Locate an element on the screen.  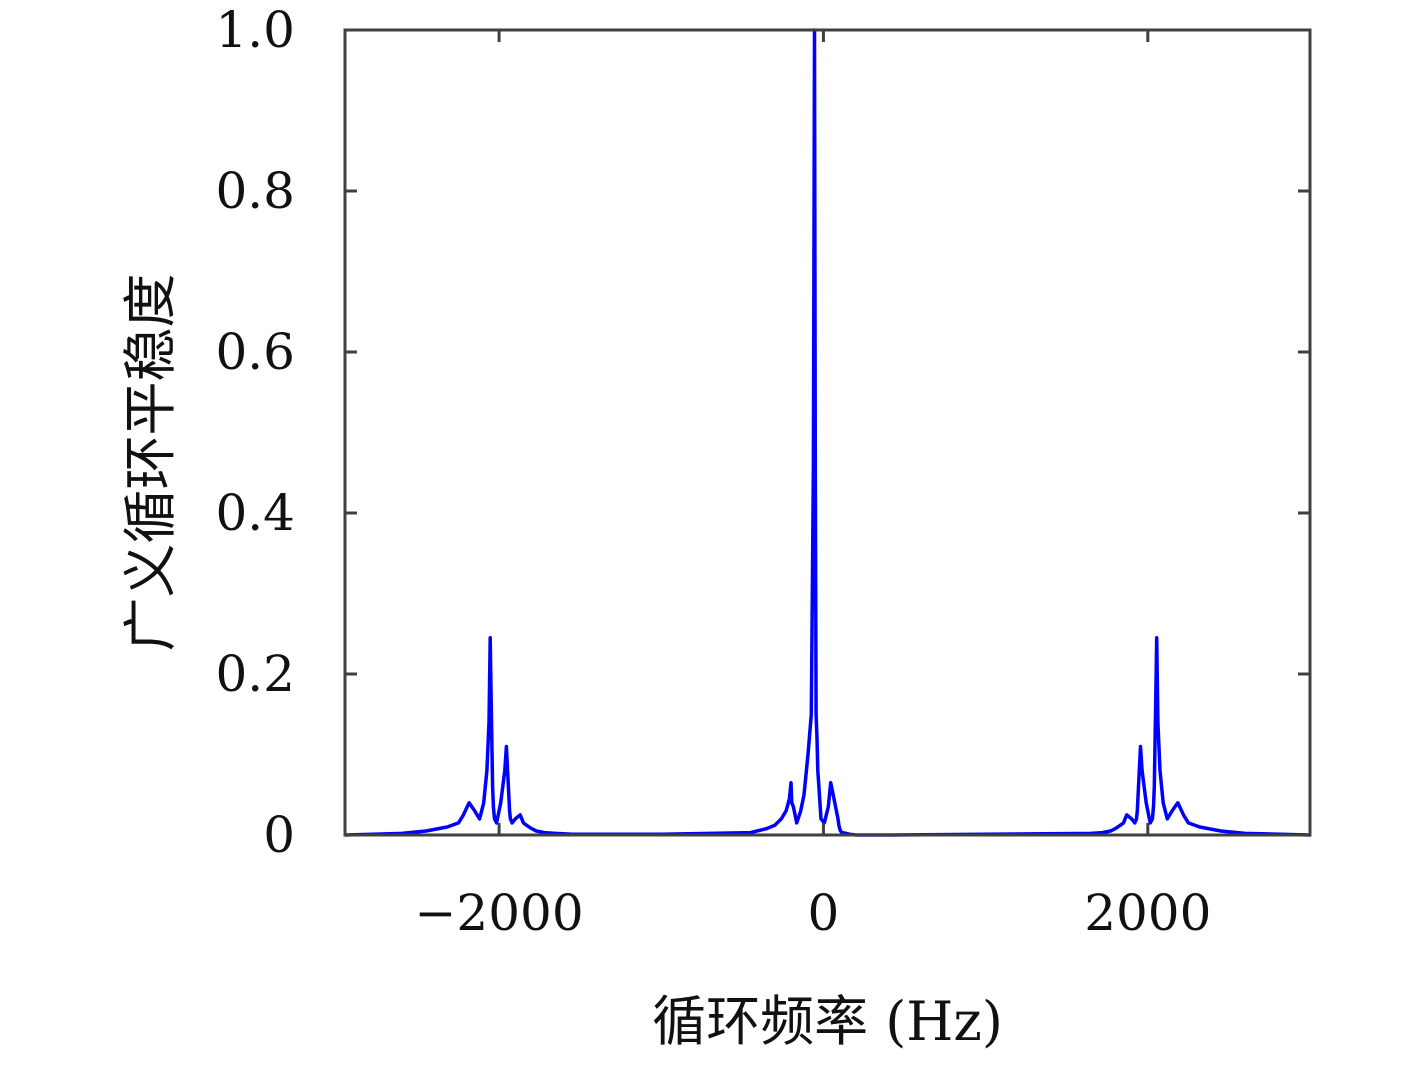
x-tick-label: −2000 is located at coordinates (499, 913).